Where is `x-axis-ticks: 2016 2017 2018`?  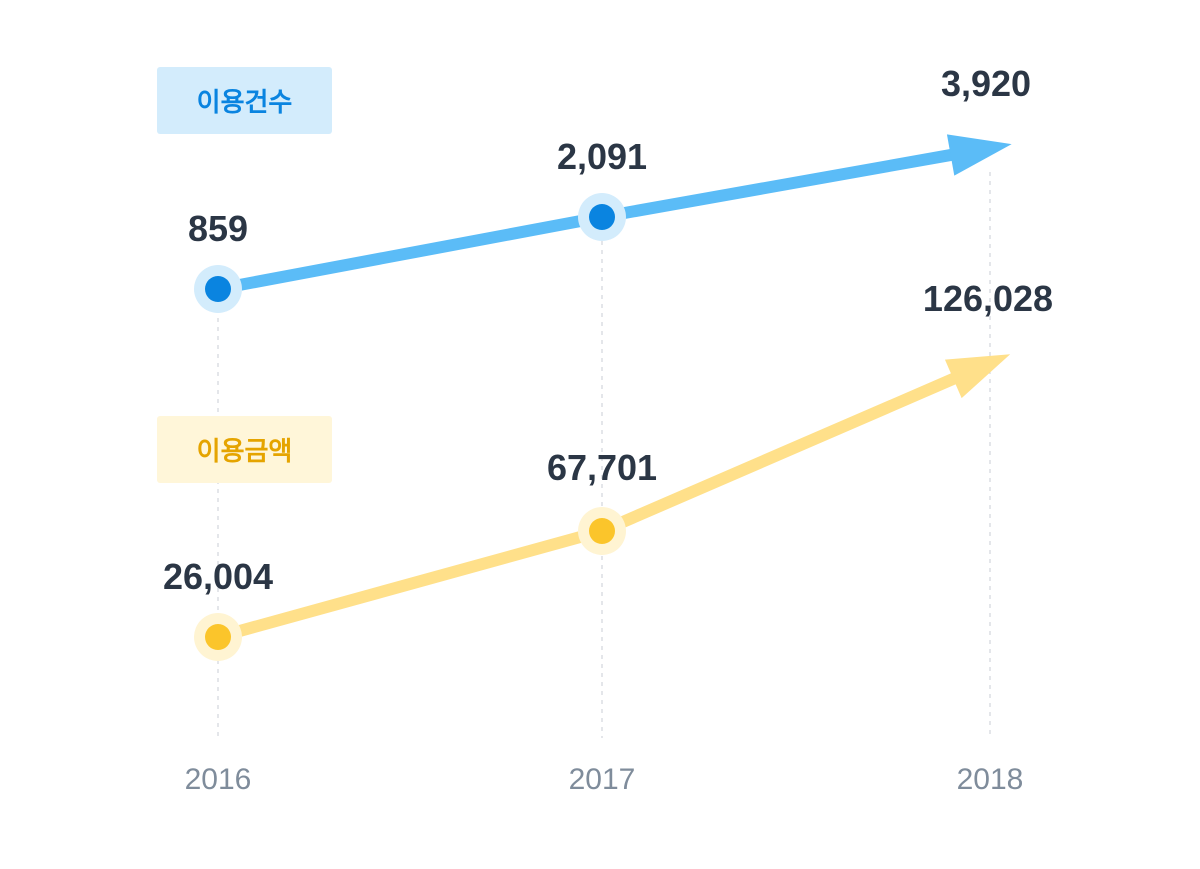 x-axis-ticks: 2016 2017 2018 is located at coordinates (604, 779).